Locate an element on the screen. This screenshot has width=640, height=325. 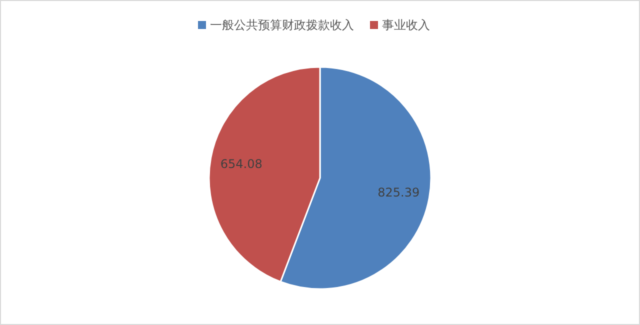
legend-label: 事业收入 is located at coordinates (406, 25).